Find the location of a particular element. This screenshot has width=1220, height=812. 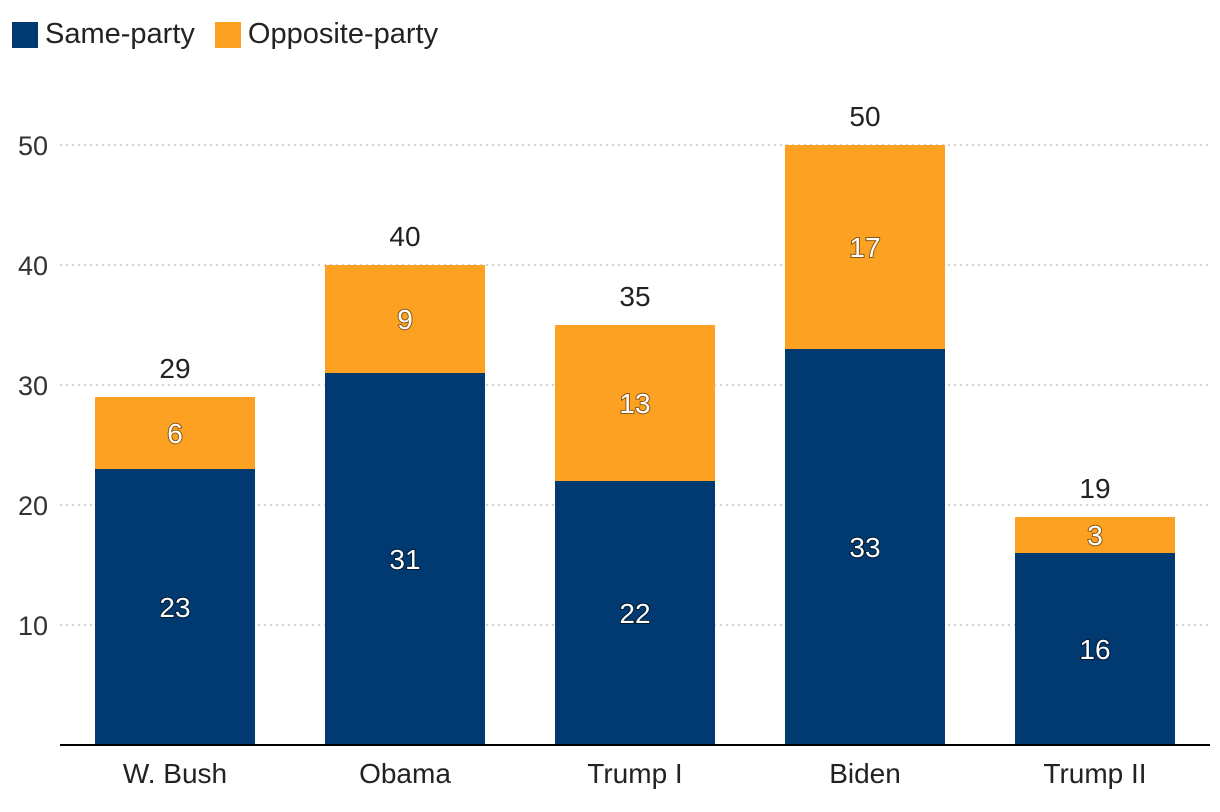

data-label-opposite-party-biden: 17 is located at coordinates (864, 247).